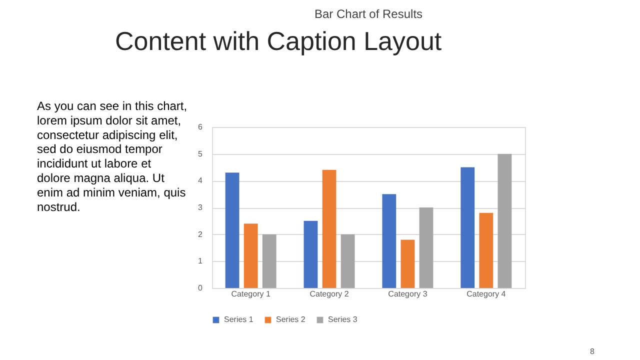 The width and height of the screenshot is (640, 360). Describe the element at coordinates (278, 41) in the screenshot. I see `text: Content with Caption Layout` at that location.